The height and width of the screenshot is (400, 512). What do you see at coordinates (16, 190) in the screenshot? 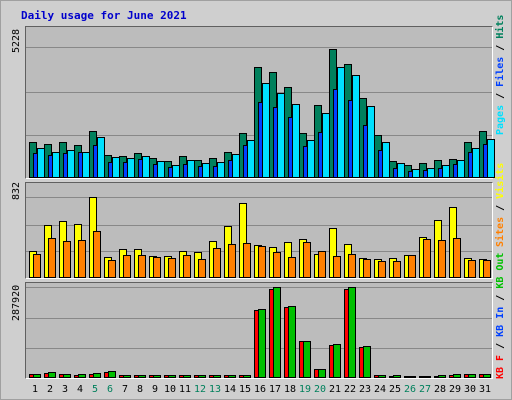
I see `panel2-y-max-label: 832` at bounding box center [16, 190].